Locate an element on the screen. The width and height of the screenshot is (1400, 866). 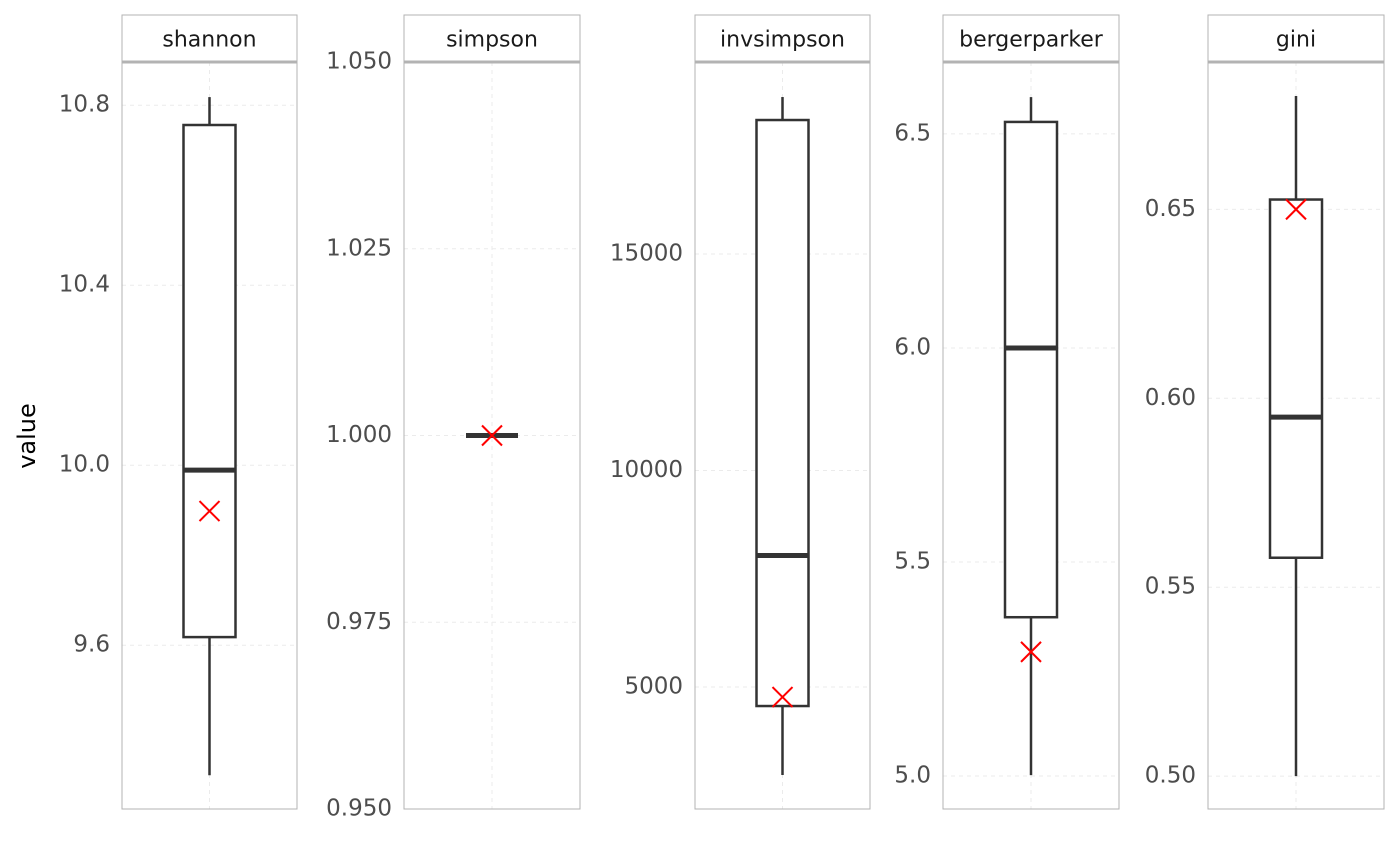
y-tick-label: 0.55 is located at coordinates (1170, 587).